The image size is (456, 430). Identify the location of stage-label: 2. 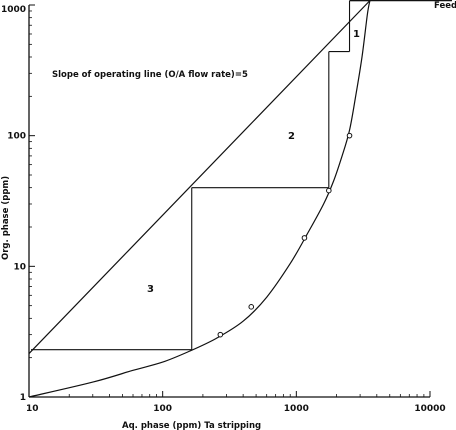
(291, 136).